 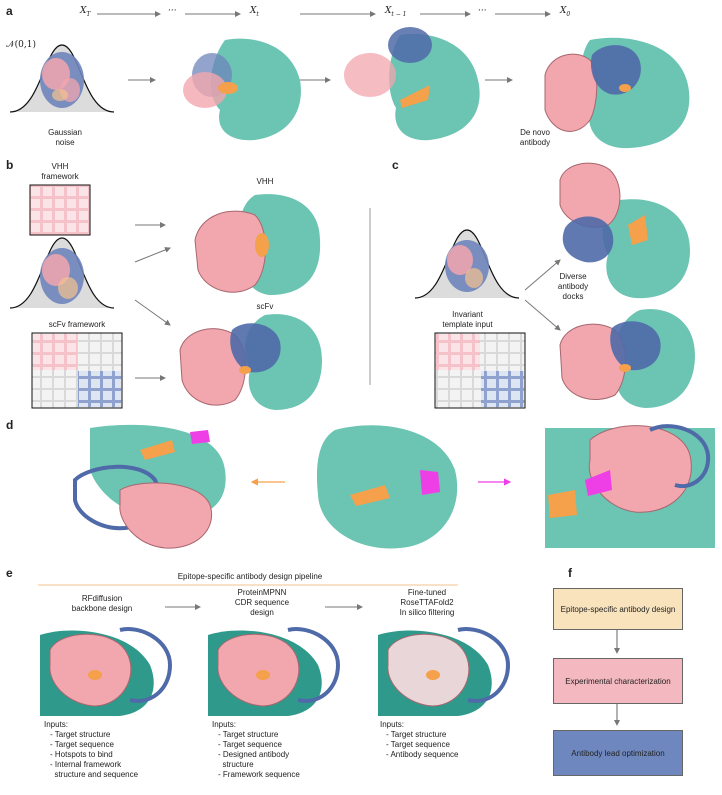 What do you see at coordinates (172, 11) in the screenshot?
I see `x-label-dots-1: ···` at bounding box center [172, 11].